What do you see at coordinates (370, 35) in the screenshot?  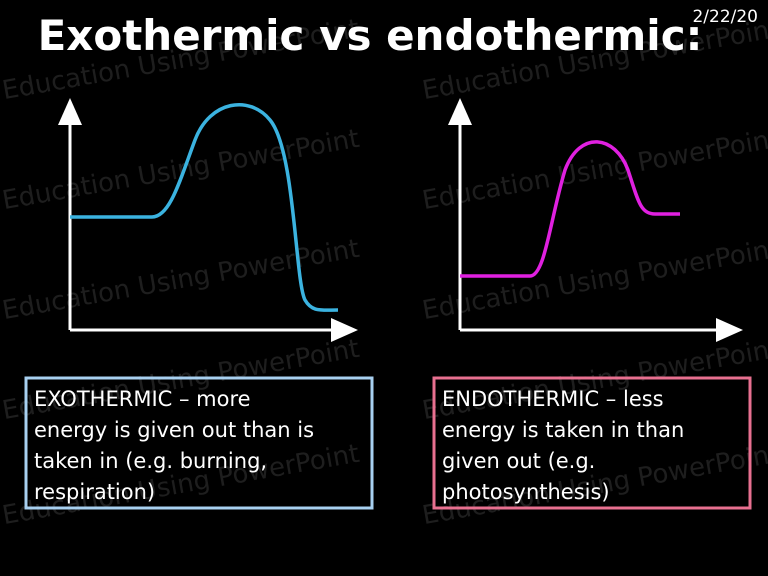 I see `title: Exothermic vs endothermic:` at bounding box center [370, 35].